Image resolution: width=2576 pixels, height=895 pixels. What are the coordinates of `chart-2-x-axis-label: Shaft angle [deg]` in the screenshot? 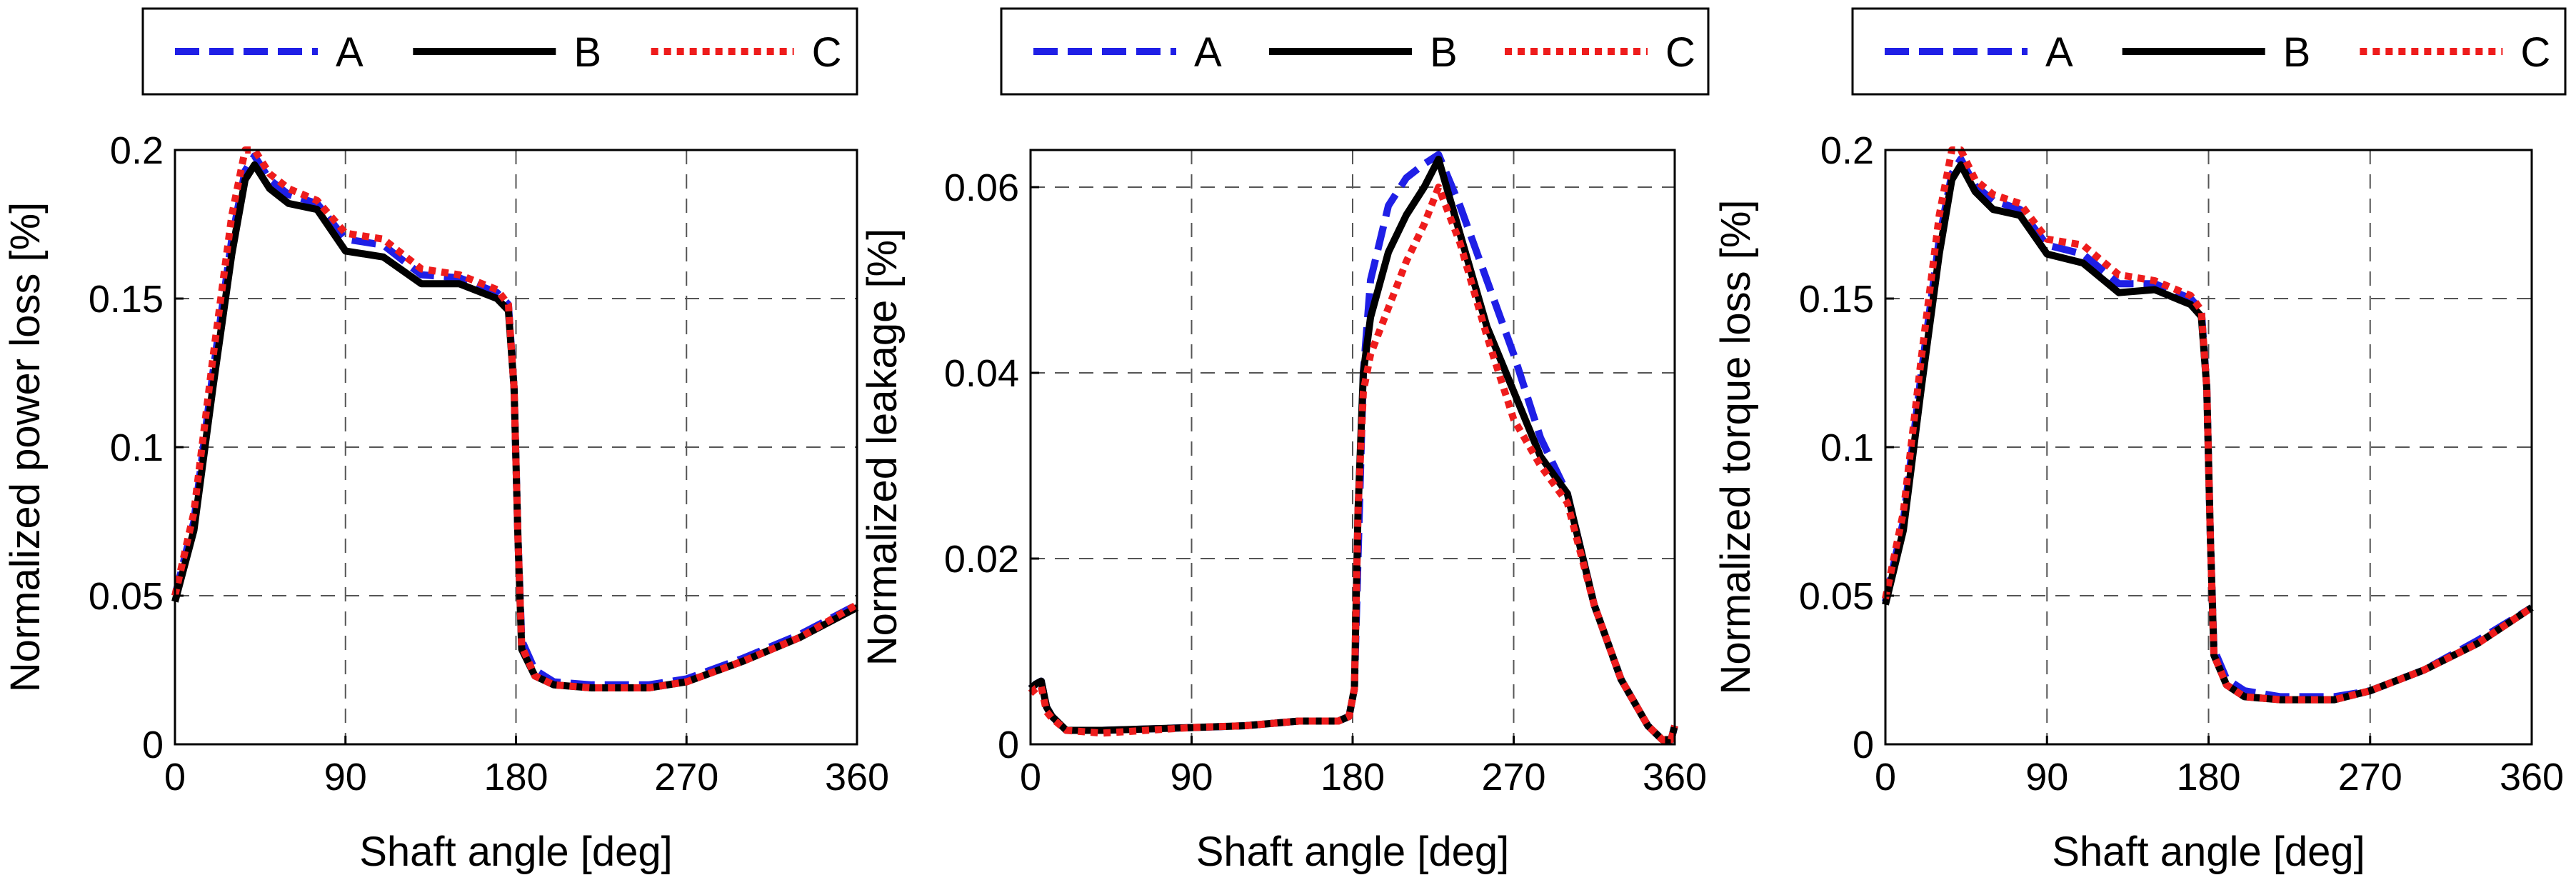 It's located at (1353, 852).